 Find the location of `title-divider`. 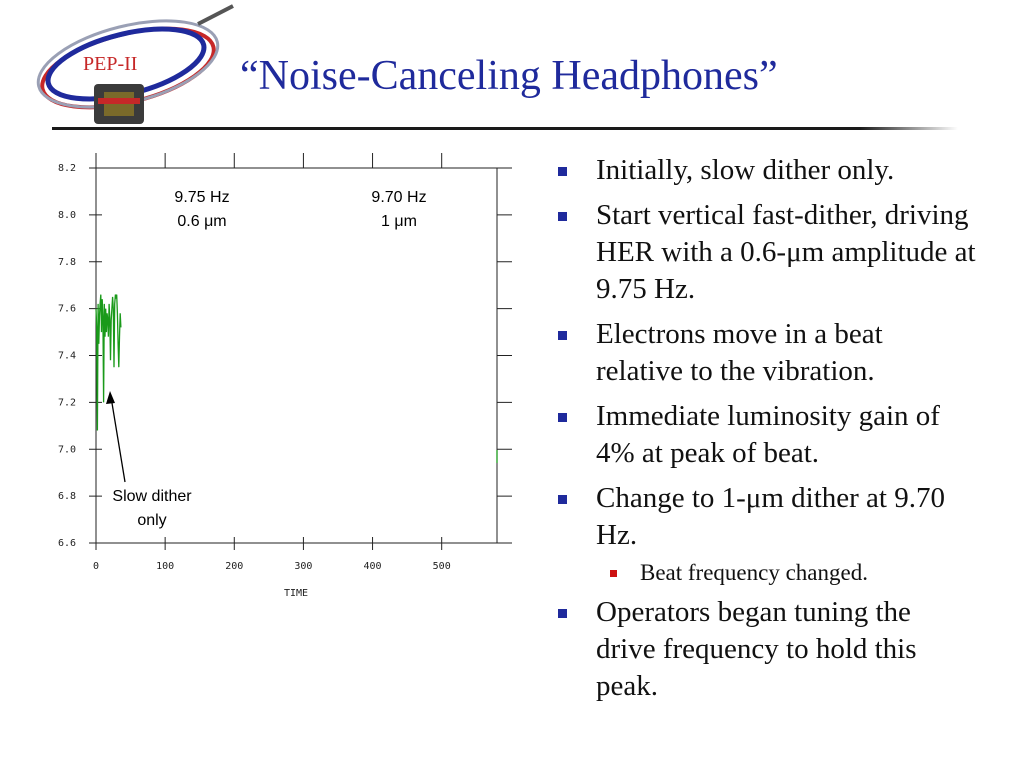

title-divider is located at coordinates (505, 128).